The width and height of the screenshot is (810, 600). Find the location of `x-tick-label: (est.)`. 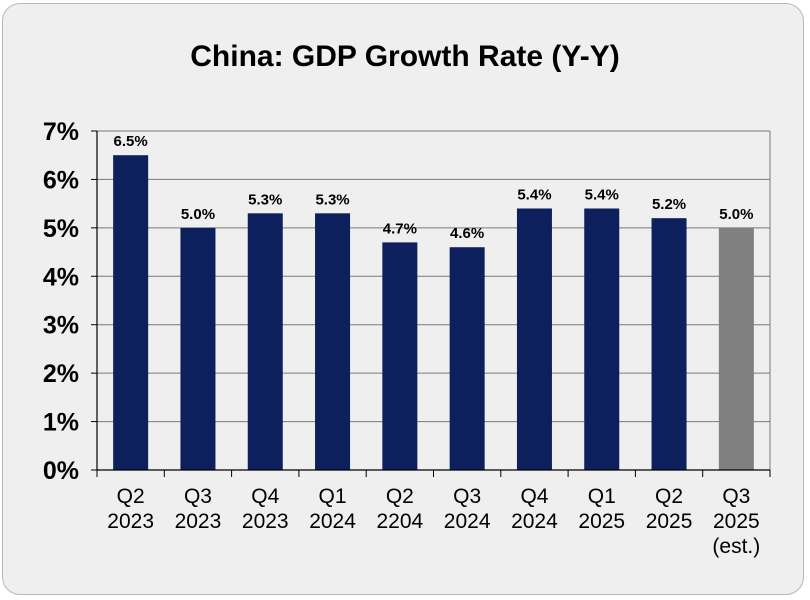

x-tick-label: (est.) is located at coordinates (736, 546).